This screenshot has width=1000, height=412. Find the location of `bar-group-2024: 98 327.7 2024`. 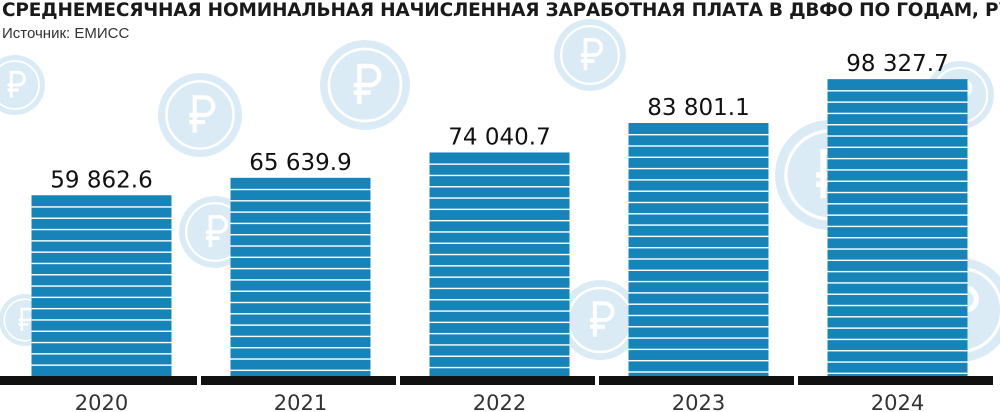

bar-group-2024: 98 327.7 2024 is located at coordinates (897, 231).